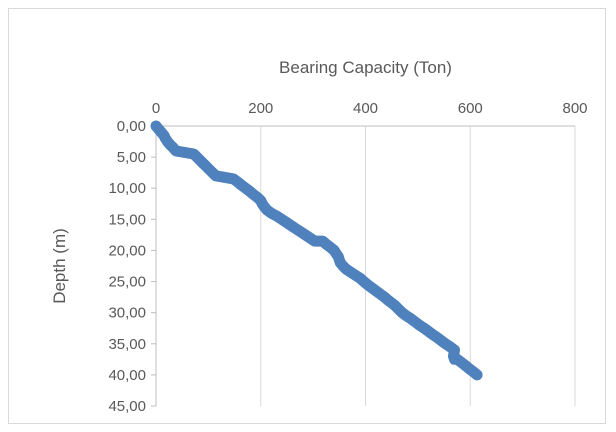 The image size is (616, 432). What do you see at coordinates (470, 108) in the screenshot?
I see `x-tick-label: 600` at bounding box center [470, 108].